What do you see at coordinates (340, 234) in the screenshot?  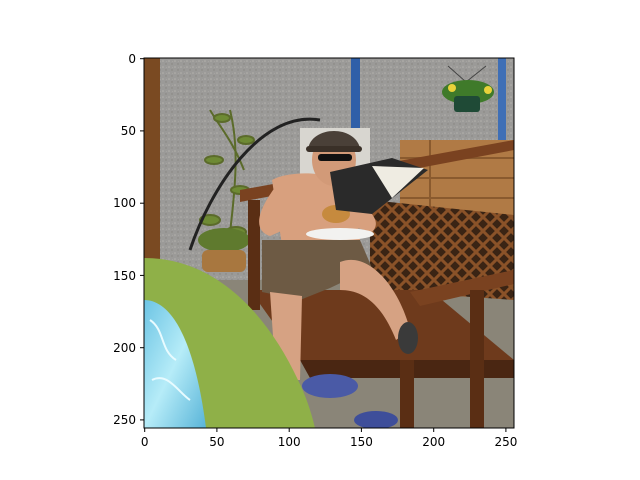 I see `paper-plate` at bounding box center [340, 234].